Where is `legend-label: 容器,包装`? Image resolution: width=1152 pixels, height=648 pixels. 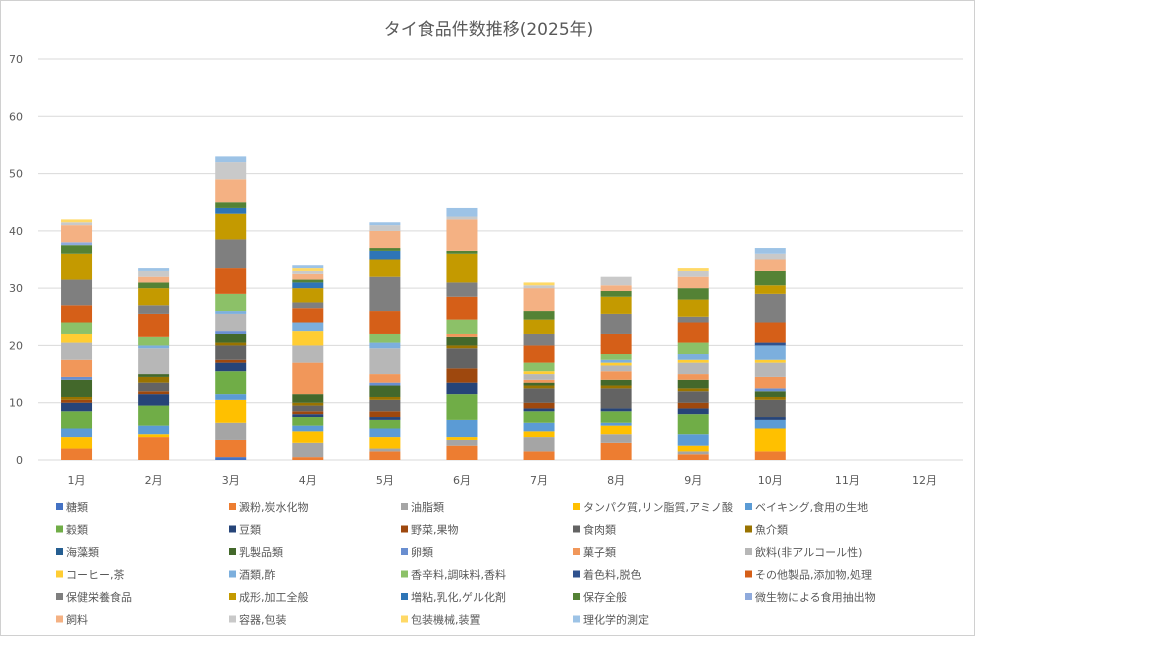
legend-label: 容器,包装 is located at coordinates (263, 620).